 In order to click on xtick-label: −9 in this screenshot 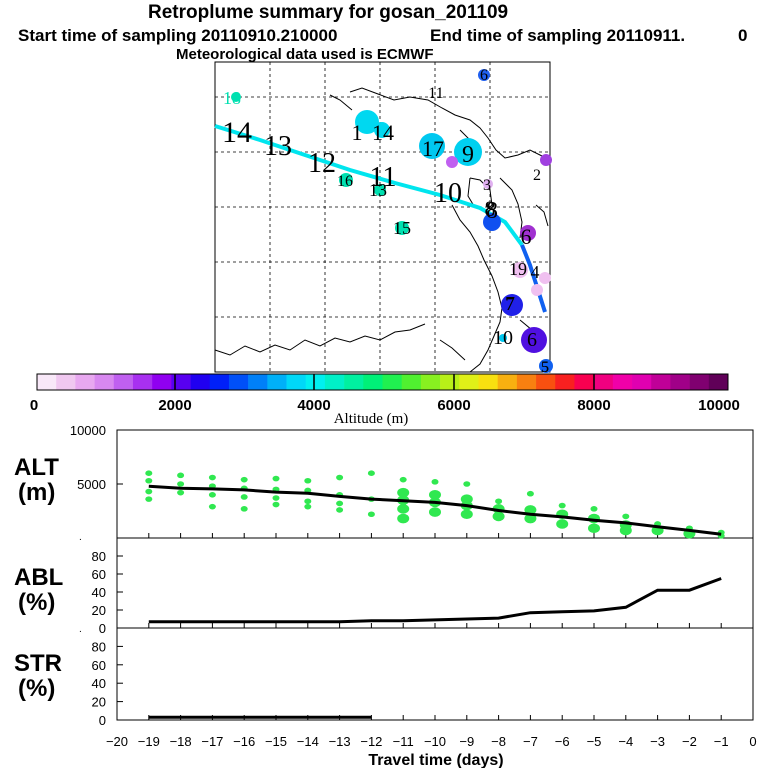, I will do `click(466, 741)`.